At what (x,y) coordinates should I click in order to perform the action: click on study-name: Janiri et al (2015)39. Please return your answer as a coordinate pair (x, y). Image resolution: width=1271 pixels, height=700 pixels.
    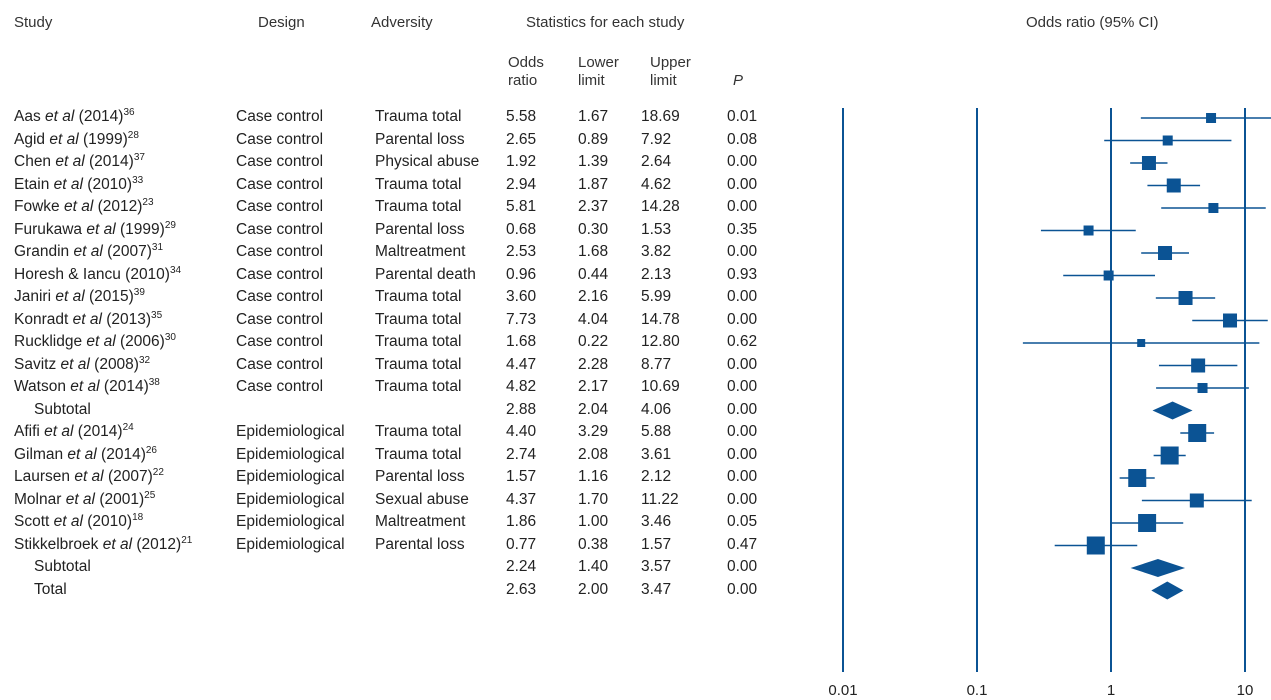
    Looking at the image, I should click on (79, 297).